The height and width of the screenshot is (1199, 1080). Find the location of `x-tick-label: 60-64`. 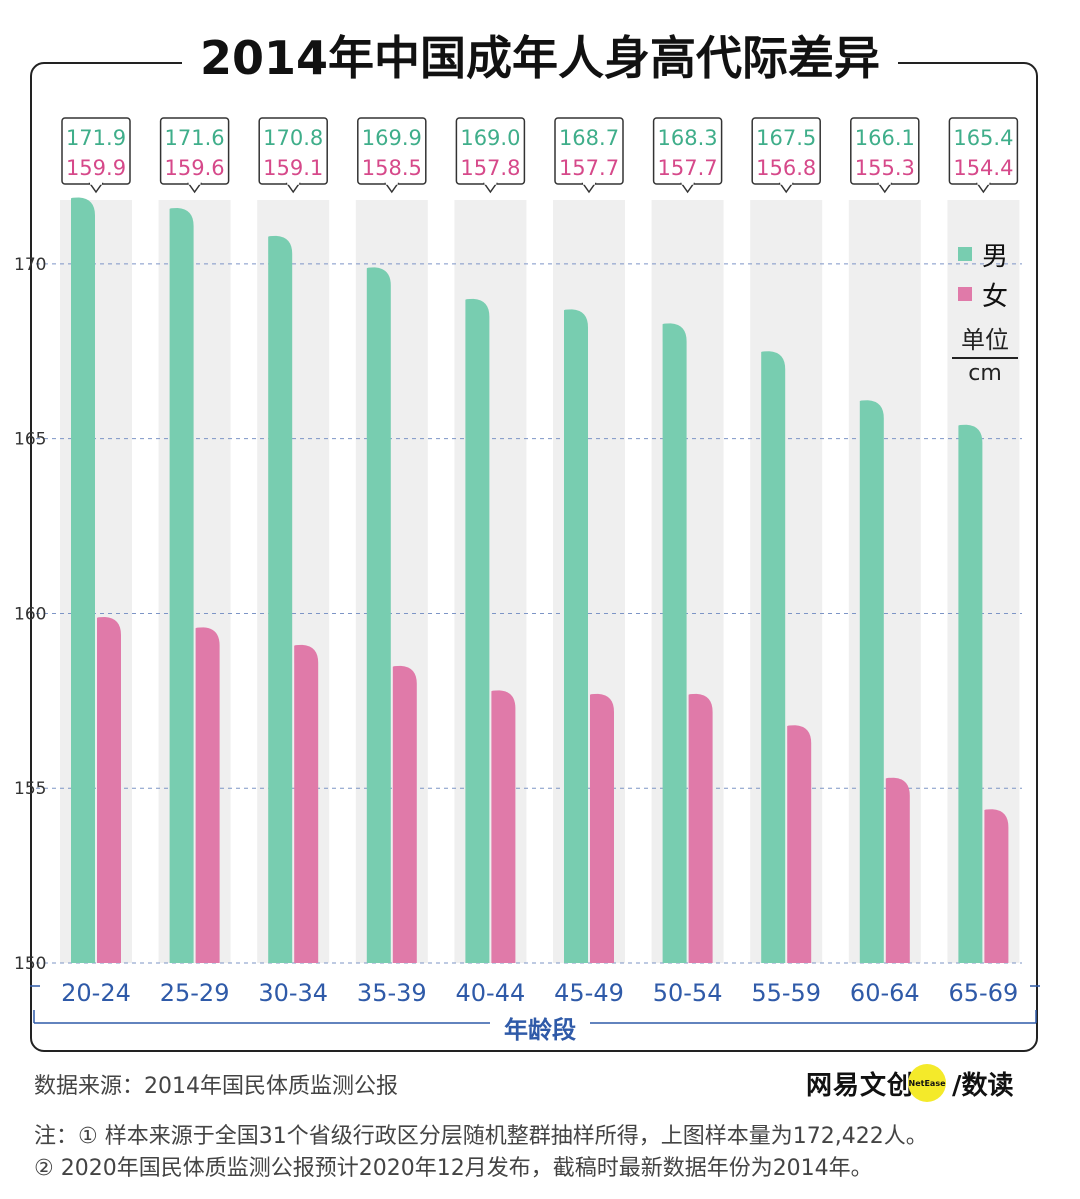

x-tick-label: 60-64 is located at coordinates (885, 993).